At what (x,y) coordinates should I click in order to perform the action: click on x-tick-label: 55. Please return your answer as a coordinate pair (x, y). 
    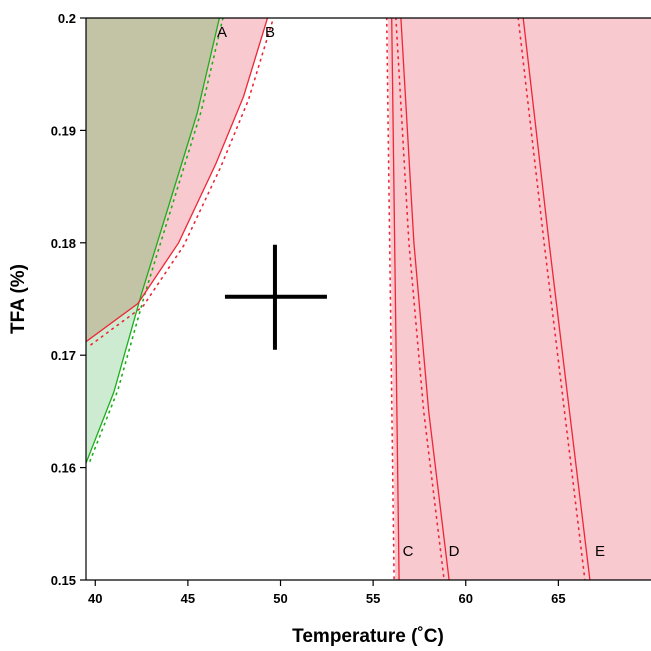
    Looking at the image, I should click on (373, 598).